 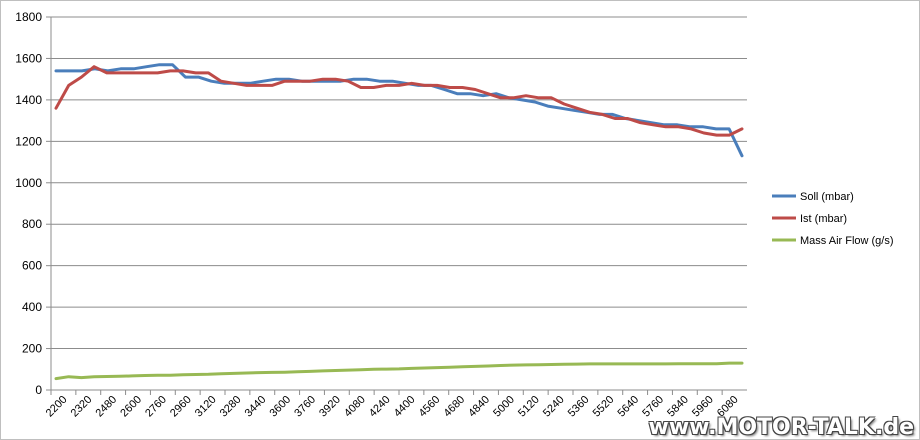 I want to click on x-tick-label: 2760, so click(x=156, y=407).